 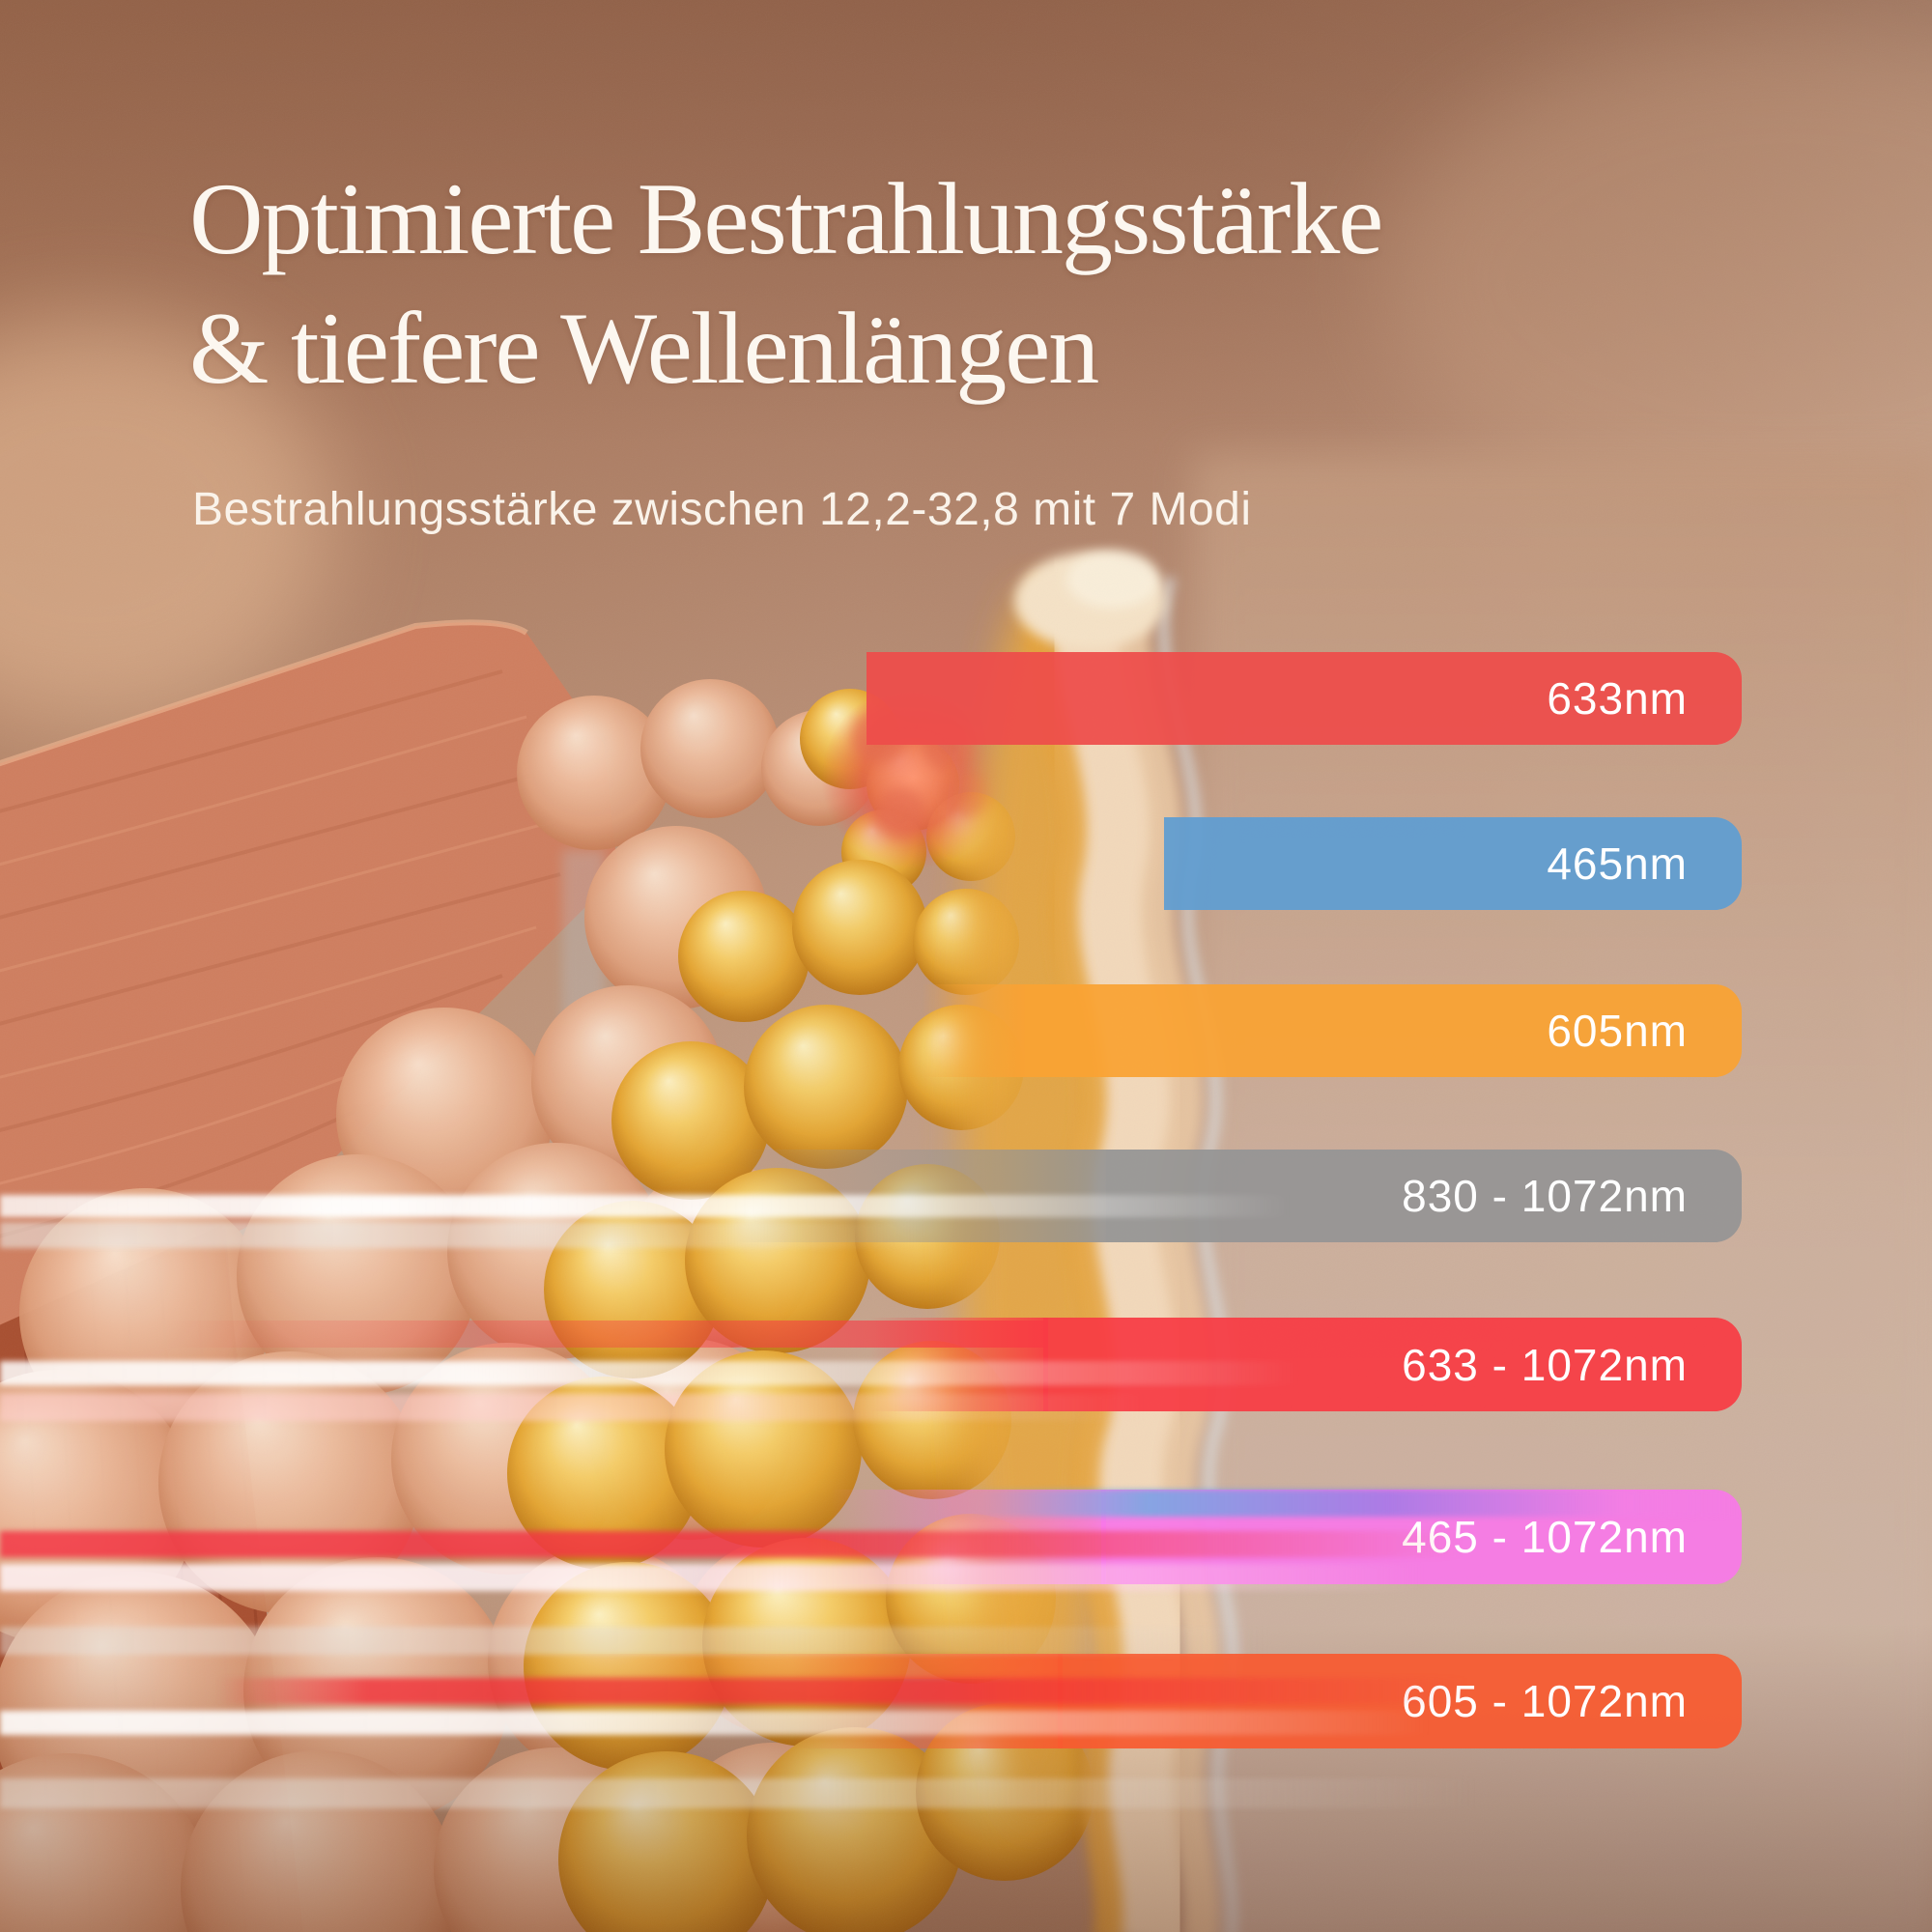 I want to click on title-line-1: Optimierte Bestrahlungsstärke, so click(x=786, y=218).